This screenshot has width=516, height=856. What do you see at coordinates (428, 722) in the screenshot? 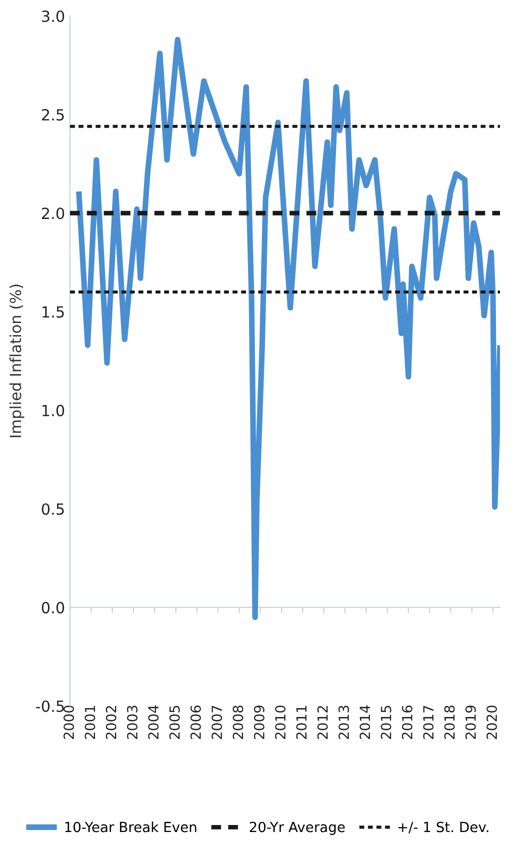
I see `x-tick-label: 2017` at bounding box center [428, 722].